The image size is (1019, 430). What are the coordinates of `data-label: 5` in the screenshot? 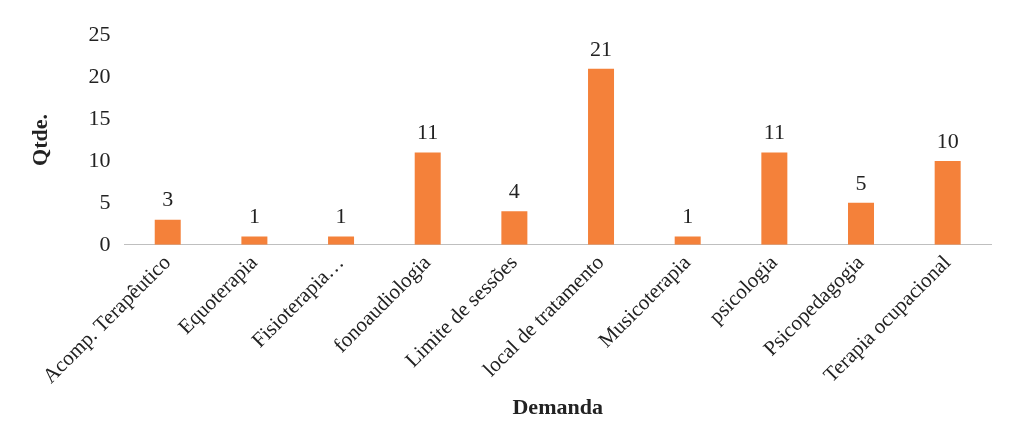 It's located at (861, 182).